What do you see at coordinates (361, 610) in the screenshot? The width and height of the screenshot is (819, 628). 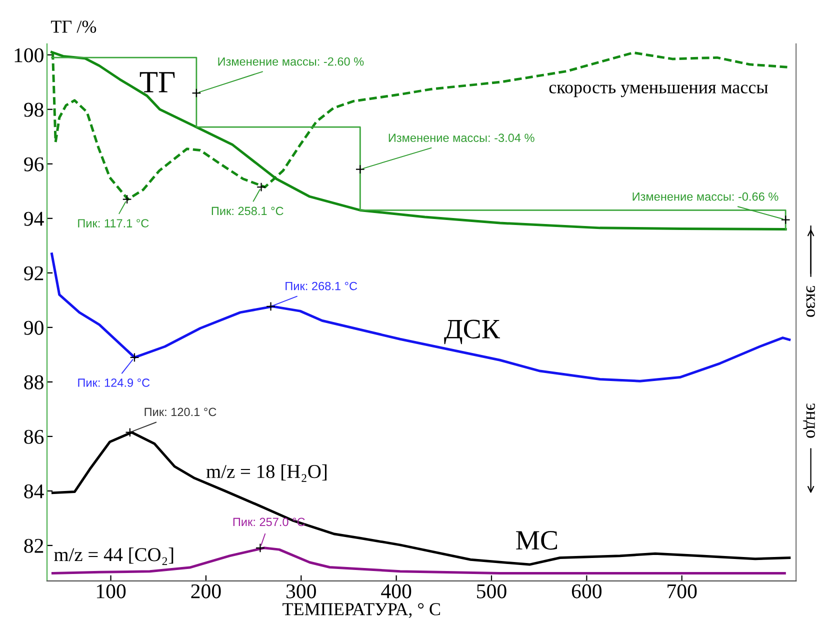 I see `x-axis-title: ТЕМПЕРАТУРА, ° C` at bounding box center [361, 610].